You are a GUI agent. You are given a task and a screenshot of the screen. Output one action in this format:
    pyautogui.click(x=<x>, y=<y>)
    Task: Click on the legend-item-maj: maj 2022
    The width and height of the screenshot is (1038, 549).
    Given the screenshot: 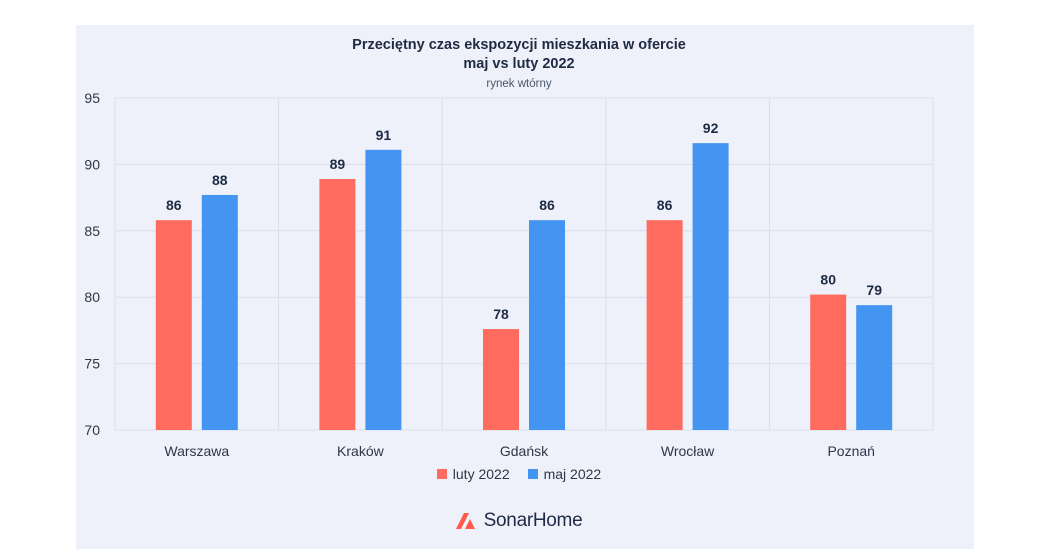 What is the action you would take?
    pyautogui.click(x=564, y=474)
    